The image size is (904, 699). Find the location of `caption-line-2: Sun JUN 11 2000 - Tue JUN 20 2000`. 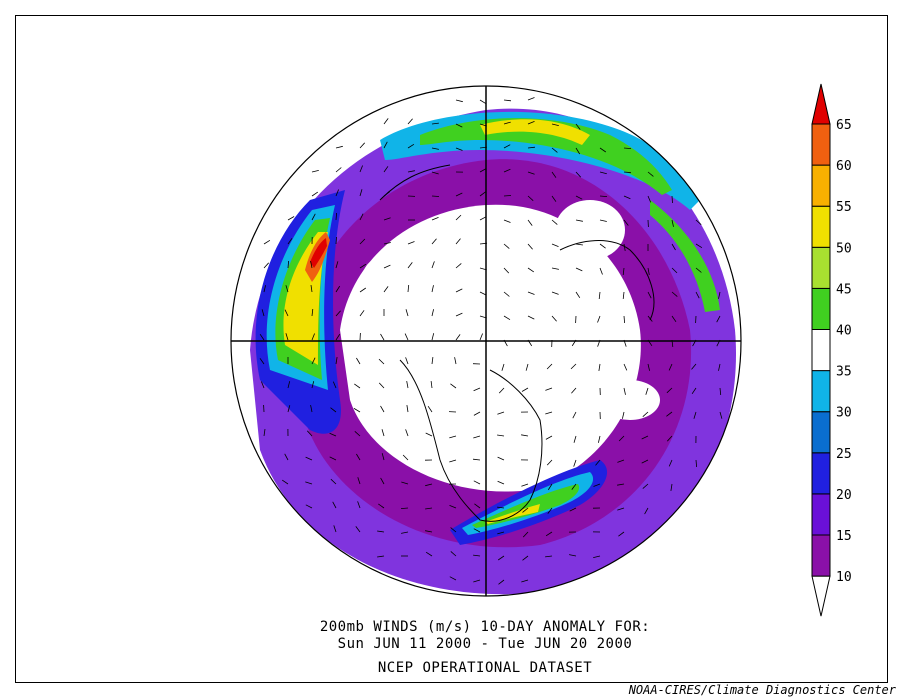

caption-line-2: Sun JUN 11 2000 - Tue JUN 20 2000 is located at coordinates (485, 644).